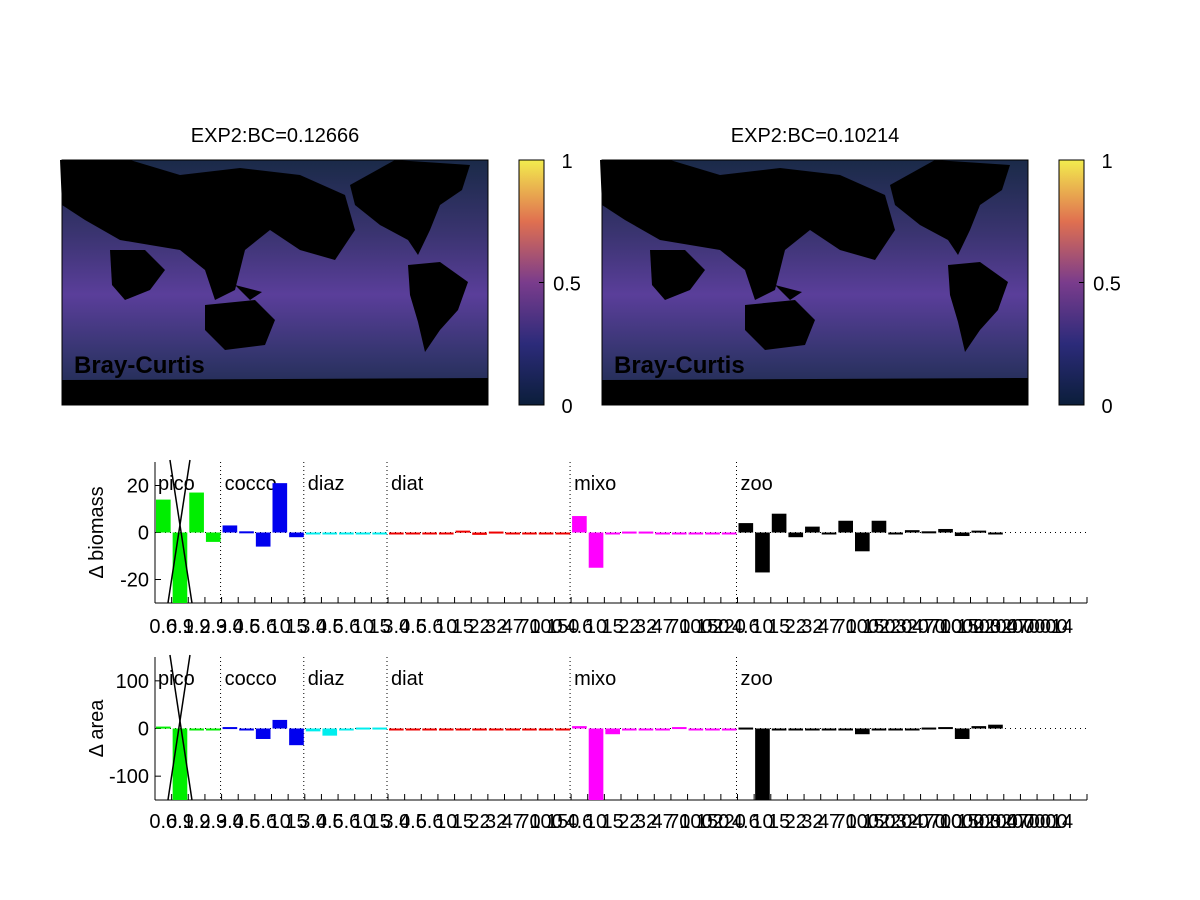 This screenshot has width=1200, height=900. What do you see at coordinates (566, 162) in the screenshot?
I see `colorbar-tick-label: 1` at bounding box center [566, 162].